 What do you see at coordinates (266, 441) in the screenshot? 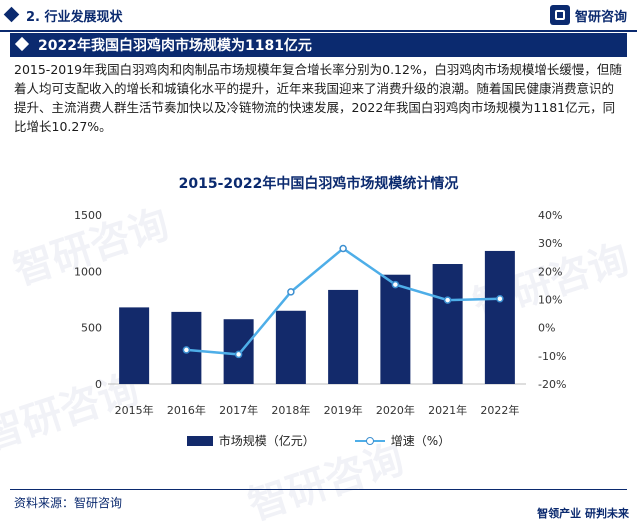
I see `legend-label: 市场规模（亿元）` at bounding box center [266, 441].